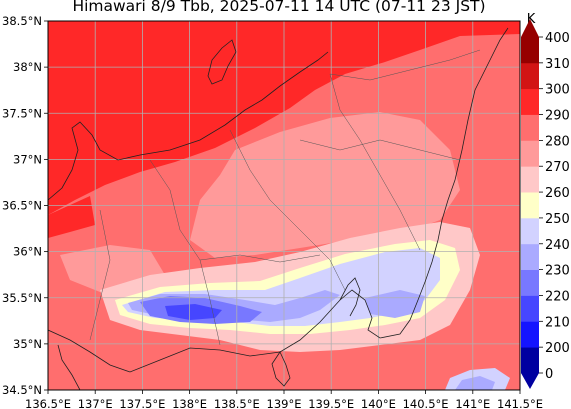  What do you see at coordinates (281, 369) in the screenshot?
I see `izu-peninsula` at bounding box center [281, 369].